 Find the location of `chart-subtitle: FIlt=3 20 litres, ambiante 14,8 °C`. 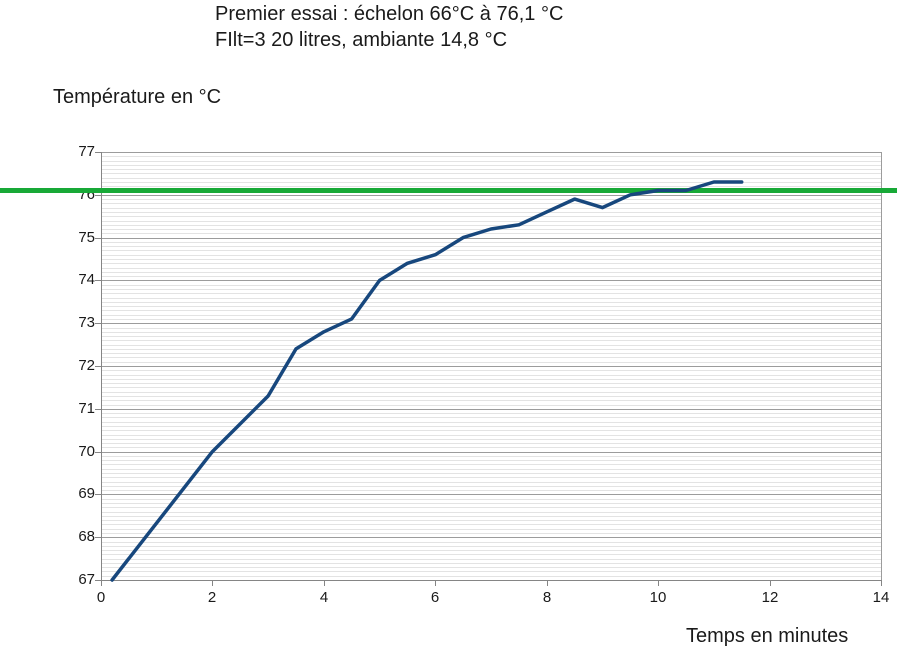

chart-subtitle: FIlt=3 20 litres, ambiante 14,8 °C is located at coordinates (361, 40).